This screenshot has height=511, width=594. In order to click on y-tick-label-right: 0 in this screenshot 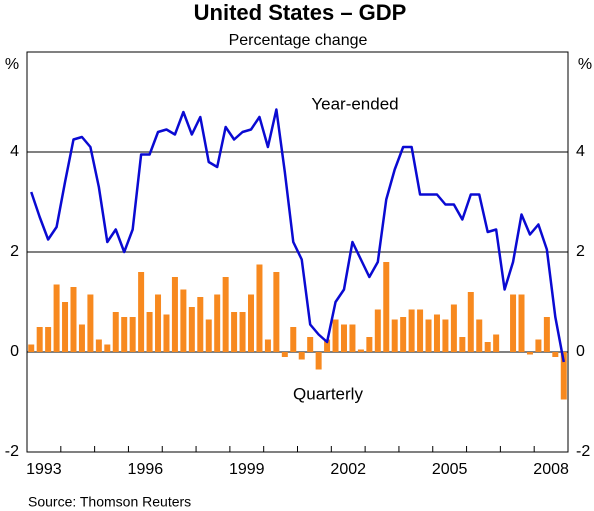, I will do `click(580, 351)`.